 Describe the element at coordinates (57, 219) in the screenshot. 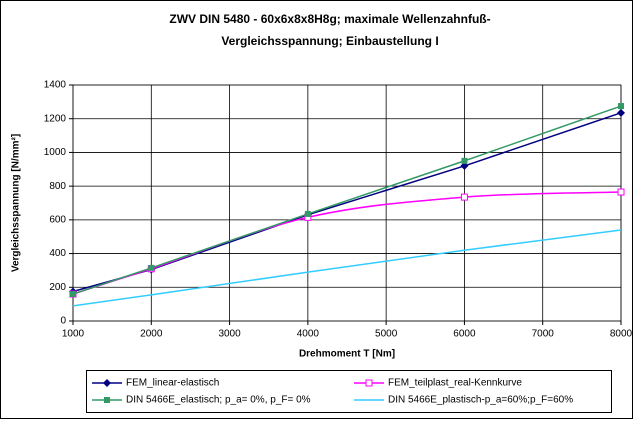

I see `y-tick-label: 600` at that location.